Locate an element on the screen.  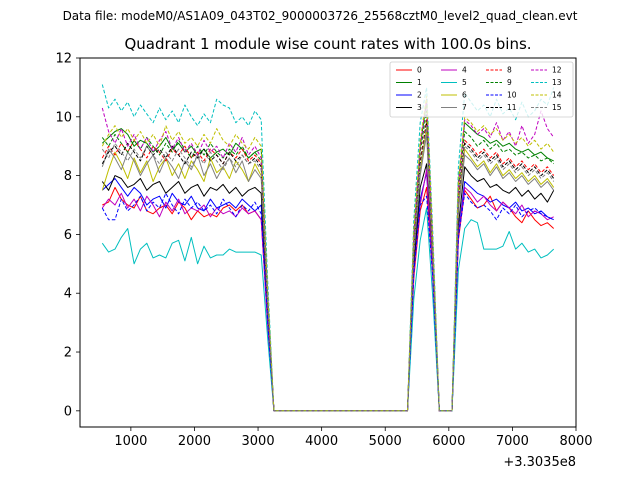
y-tick-label: 2 is located at coordinates (68, 353).